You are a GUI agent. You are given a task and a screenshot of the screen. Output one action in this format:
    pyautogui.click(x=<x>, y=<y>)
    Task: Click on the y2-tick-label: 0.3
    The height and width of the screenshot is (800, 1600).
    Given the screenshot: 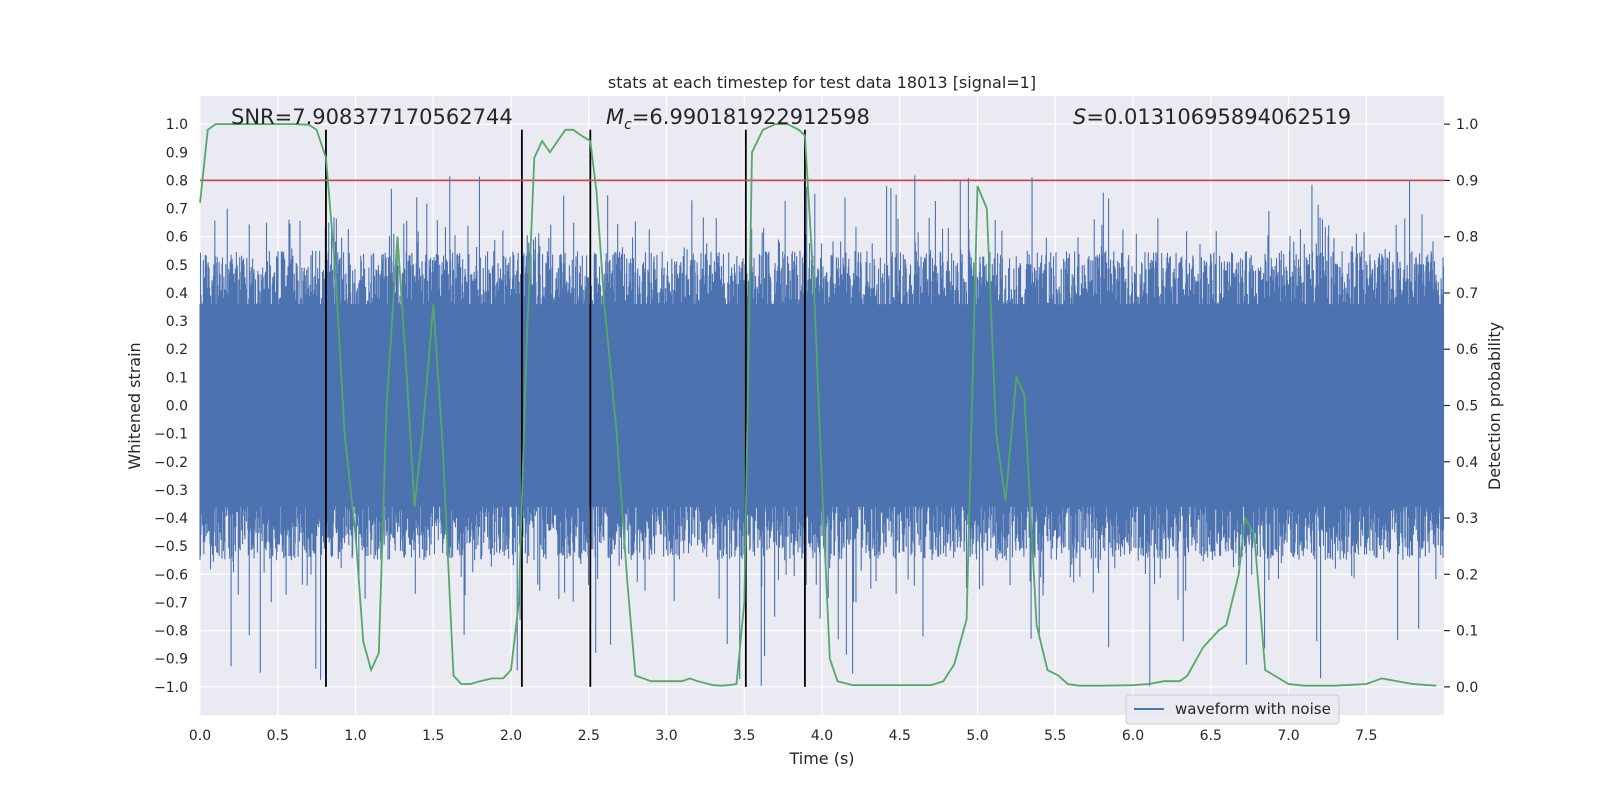 What is the action you would take?
    pyautogui.click(x=1467, y=519)
    